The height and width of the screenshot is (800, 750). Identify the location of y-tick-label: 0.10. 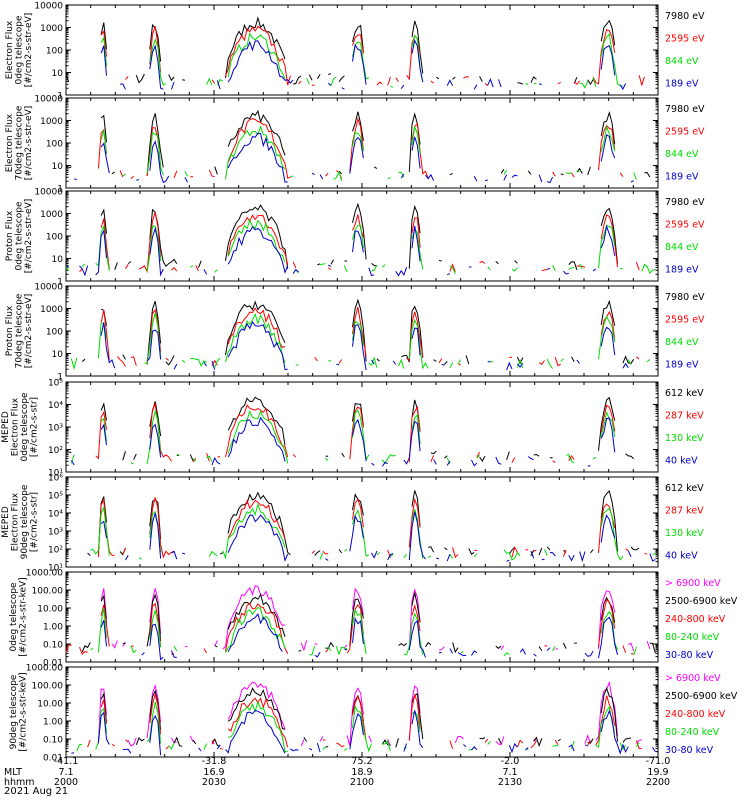
(53, 741).